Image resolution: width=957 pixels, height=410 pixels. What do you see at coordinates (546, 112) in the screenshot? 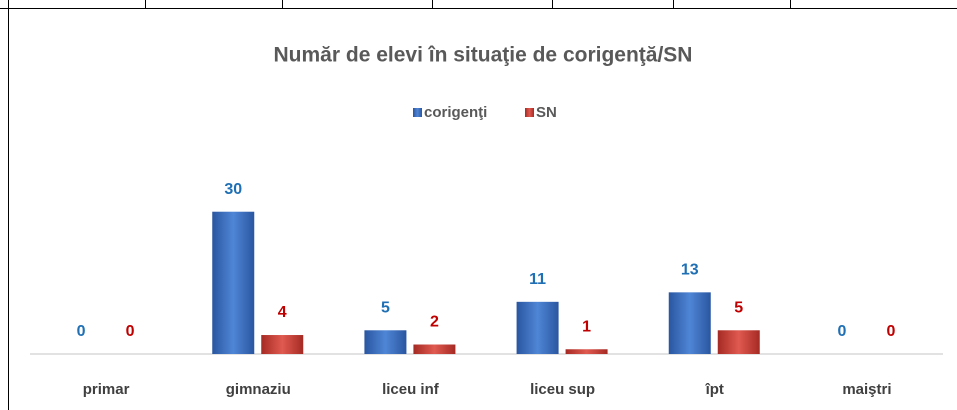
I see `legend-label: SN` at bounding box center [546, 112].